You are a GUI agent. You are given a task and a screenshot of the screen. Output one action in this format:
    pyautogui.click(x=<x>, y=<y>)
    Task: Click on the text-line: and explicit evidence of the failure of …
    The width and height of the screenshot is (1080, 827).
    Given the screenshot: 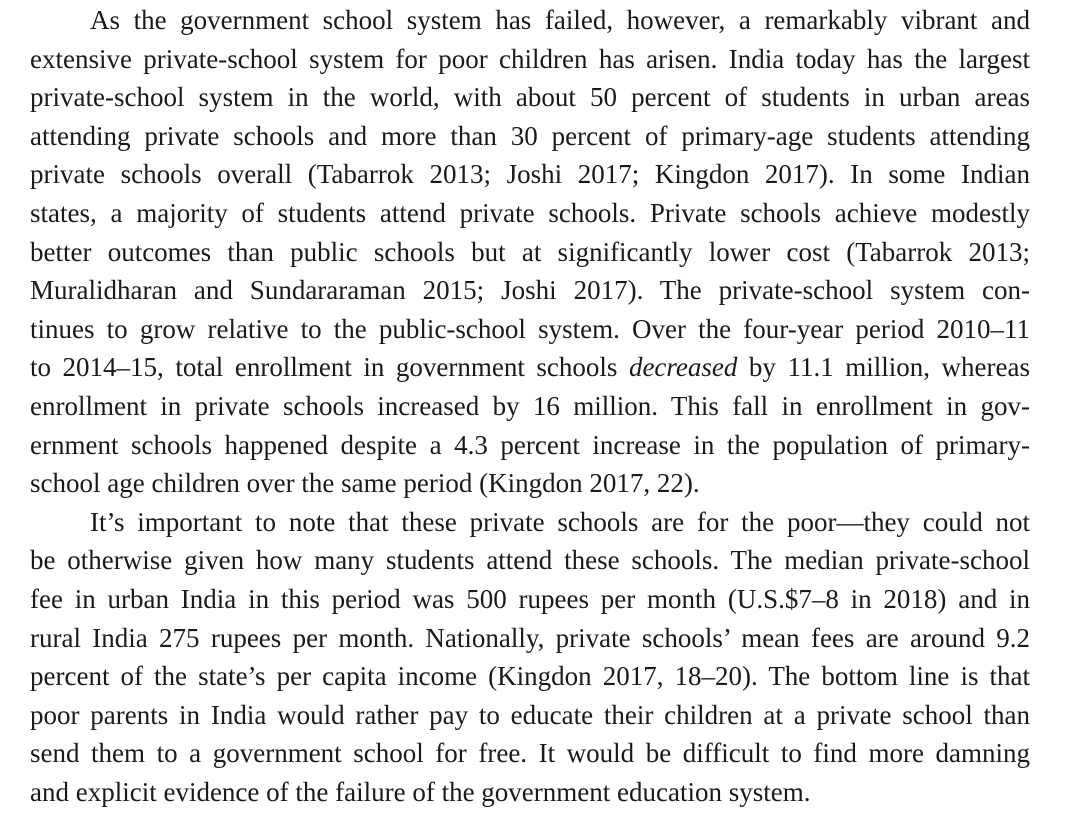 What is the action you would take?
    pyautogui.click(x=420, y=791)
    